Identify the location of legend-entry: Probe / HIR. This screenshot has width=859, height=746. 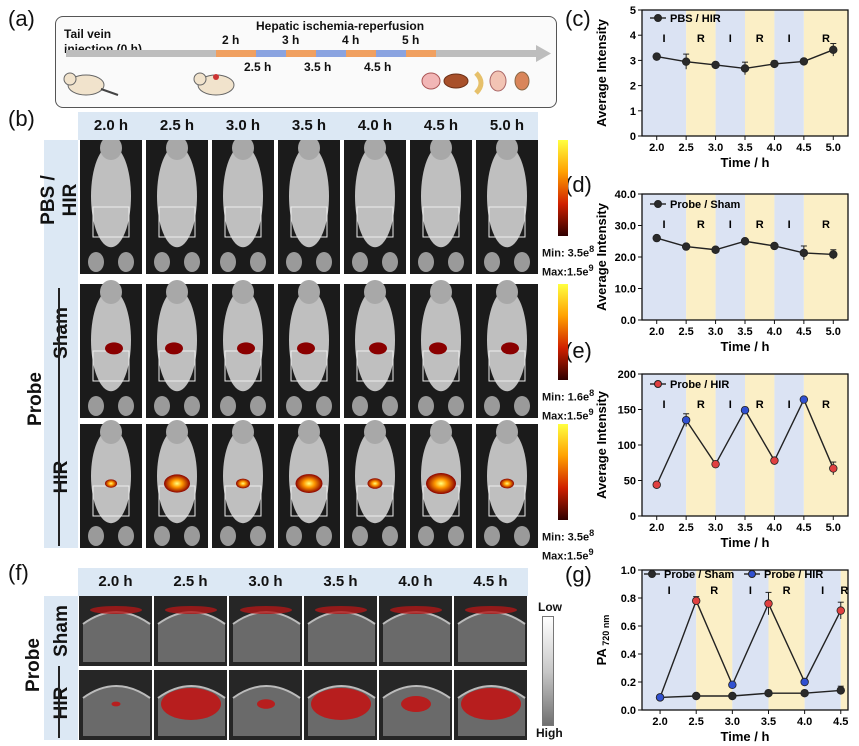
(699, 385).